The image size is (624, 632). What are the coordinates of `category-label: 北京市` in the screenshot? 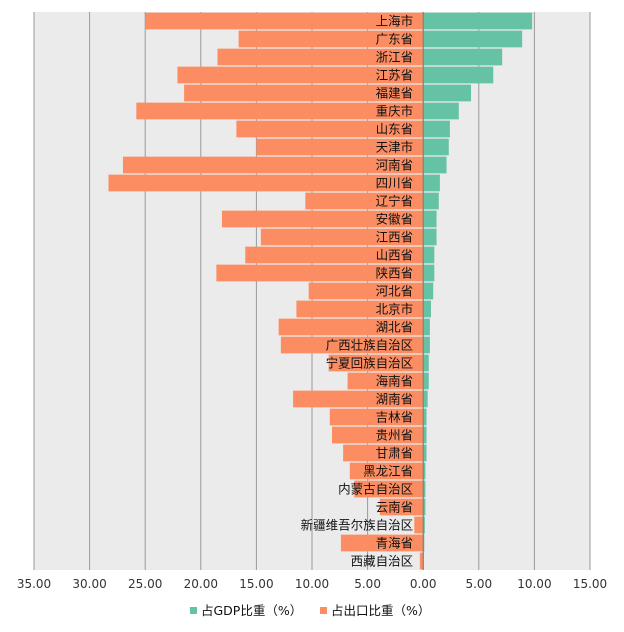 It's located at (395, 309).